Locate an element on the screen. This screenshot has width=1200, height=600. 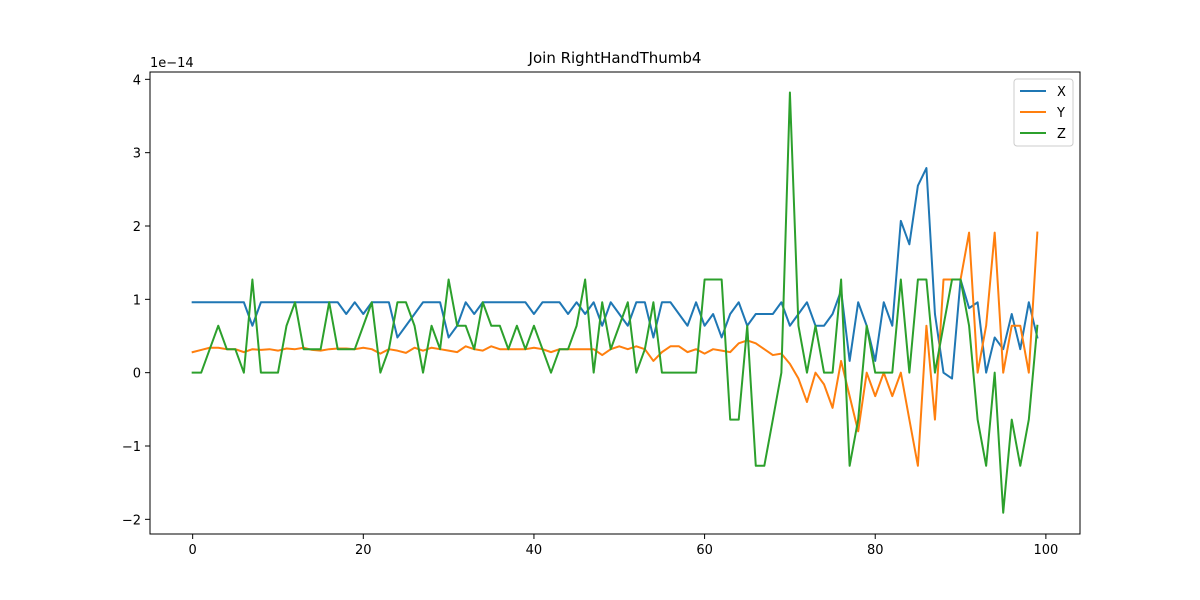
x-axis: 0 20 40 60 80 100 is located at coordinates (623, 546).